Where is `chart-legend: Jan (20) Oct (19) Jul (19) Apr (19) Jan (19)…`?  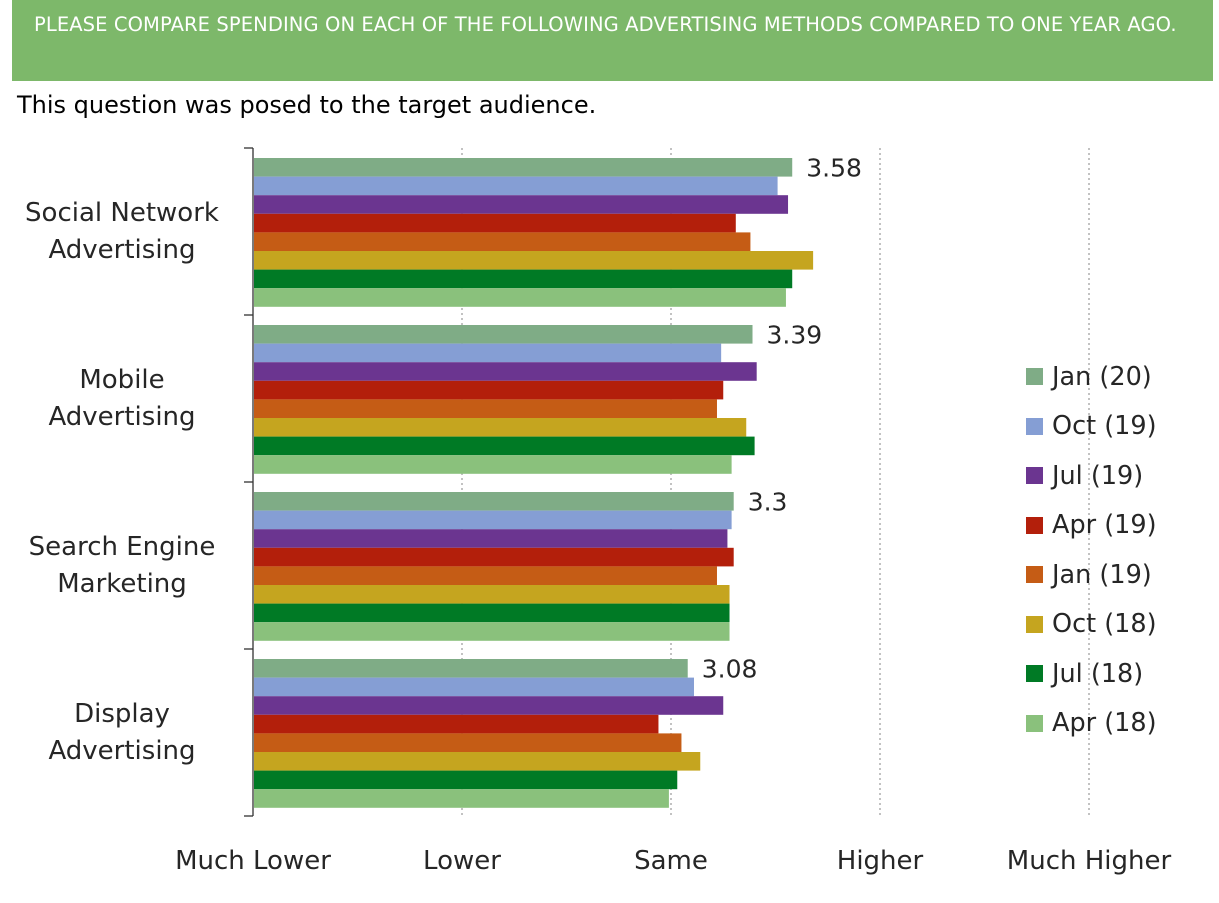
chart-legend: Jan (20) Oct (19) Jul (19) Apr (19) Jan (19)… is located at coordinates (1091, 550).